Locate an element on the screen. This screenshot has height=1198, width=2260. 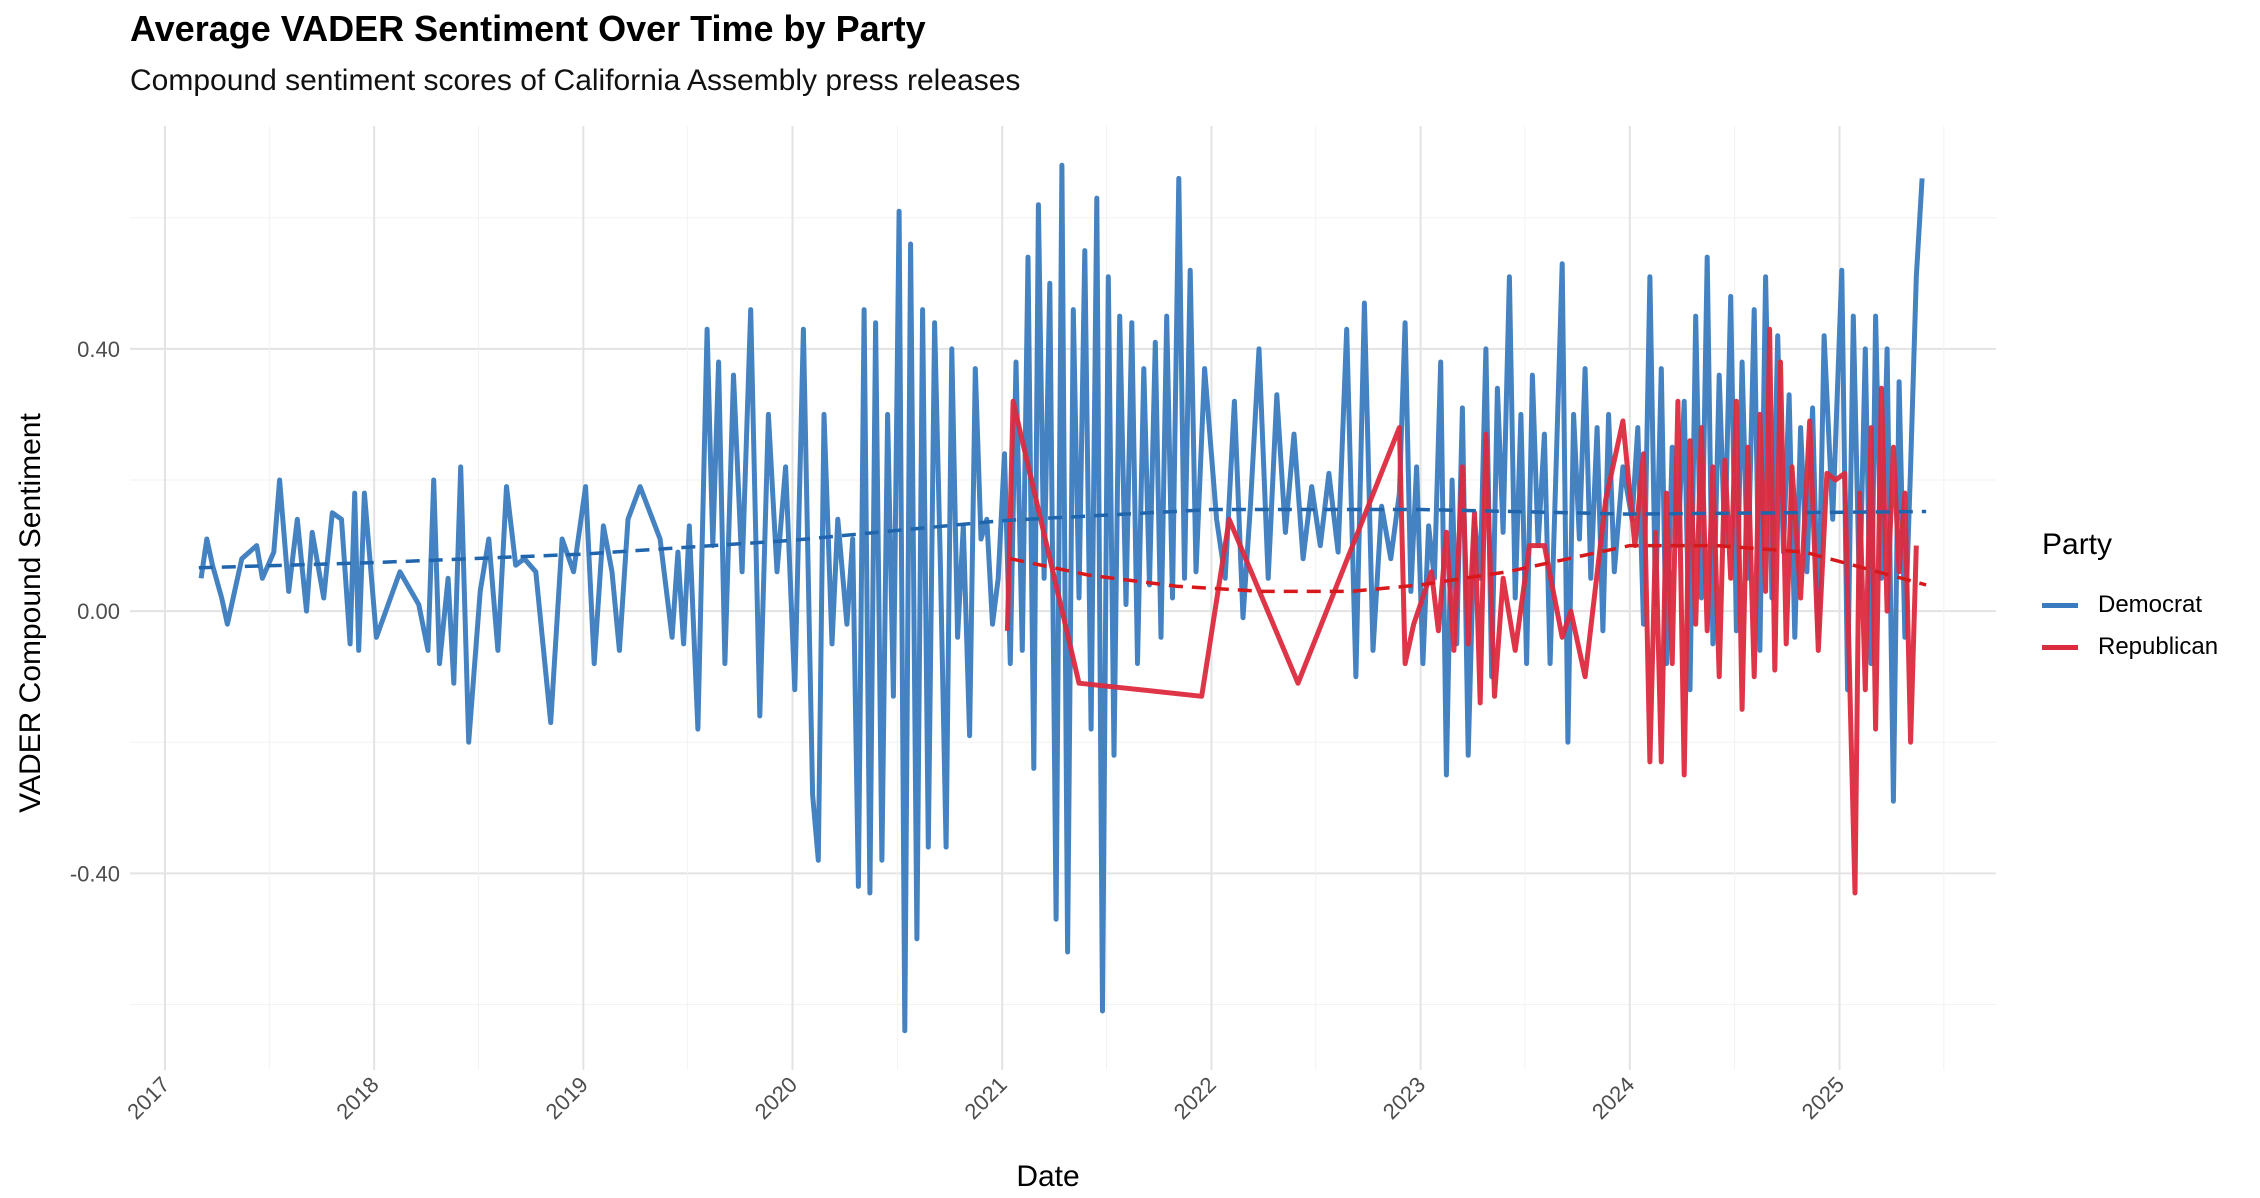
x-axis-title: Date is located at coordinates (1047, 1176).